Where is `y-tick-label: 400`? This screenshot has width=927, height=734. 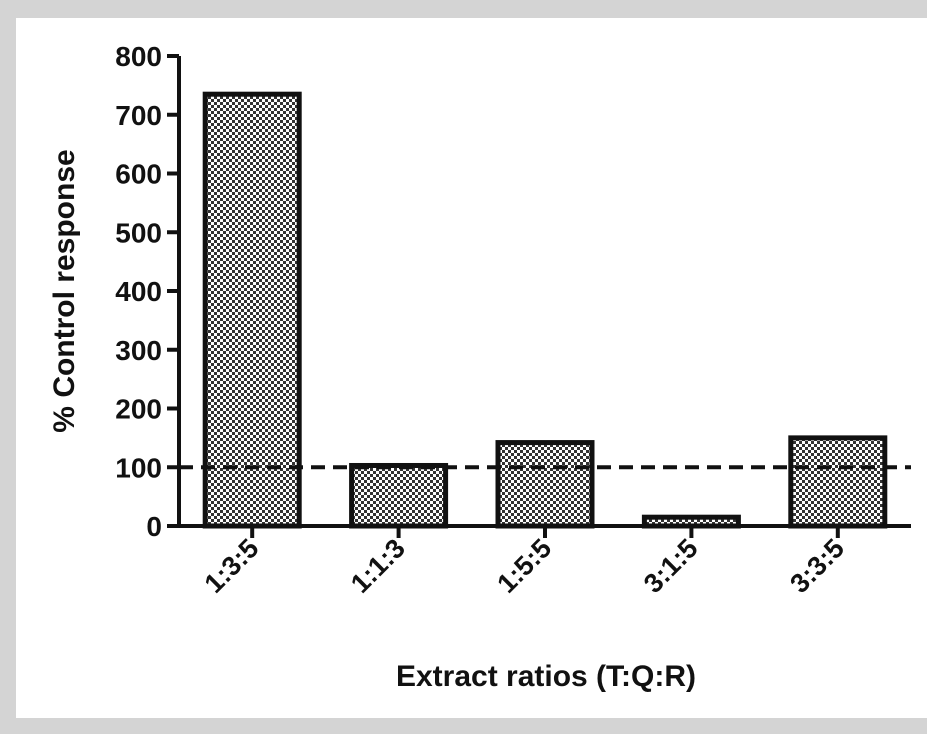 y-tick-label: 400 is located at coordinates (138, 291).